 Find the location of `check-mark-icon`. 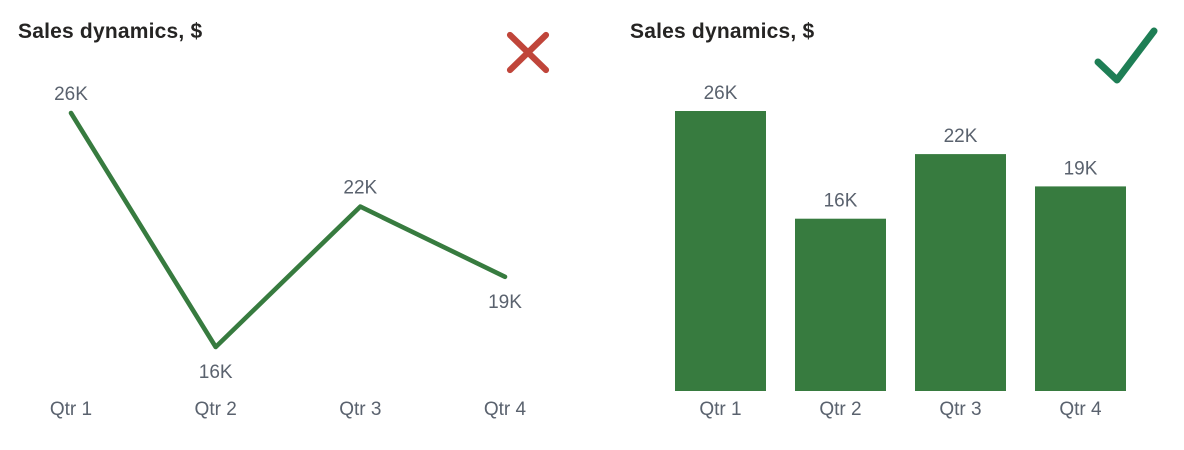

check-mark-icon is located at coordinates (1126, 55).